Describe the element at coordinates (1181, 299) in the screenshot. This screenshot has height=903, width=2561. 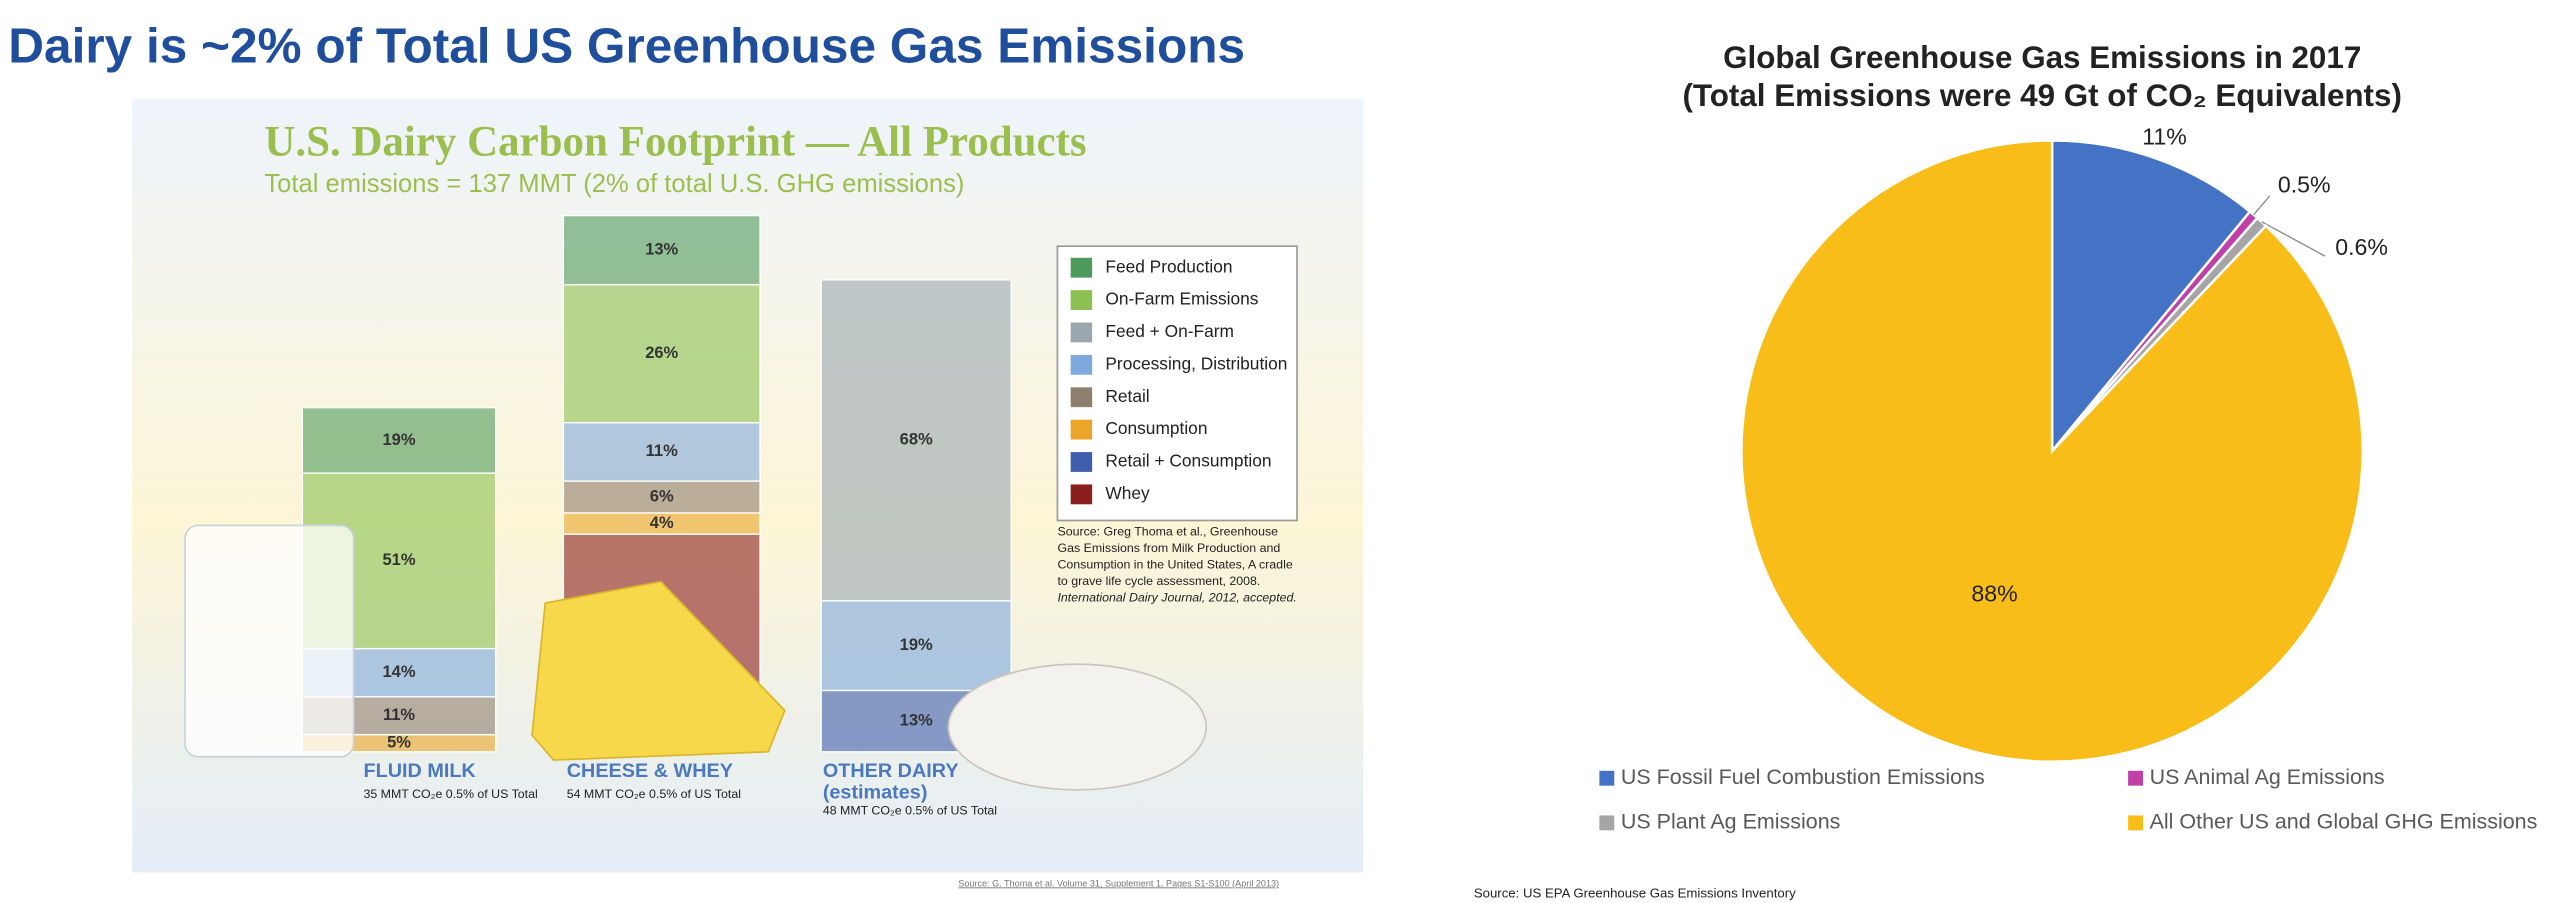
I see `legend-label: On-Farm Emissions` at that location.